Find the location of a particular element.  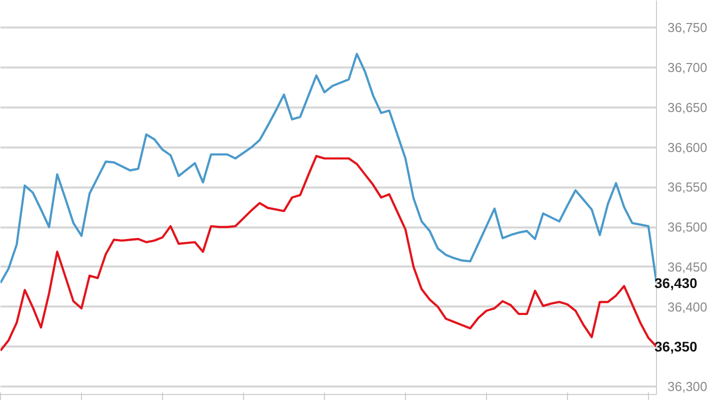

y-tick-label: 36,750 is located at coordinates (688, 28).